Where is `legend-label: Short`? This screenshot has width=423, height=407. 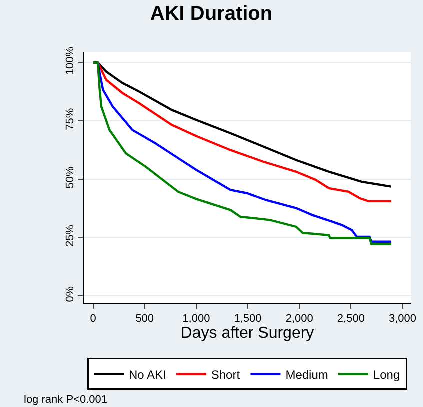
legend-label: Short is located at coordinates (226, 375).